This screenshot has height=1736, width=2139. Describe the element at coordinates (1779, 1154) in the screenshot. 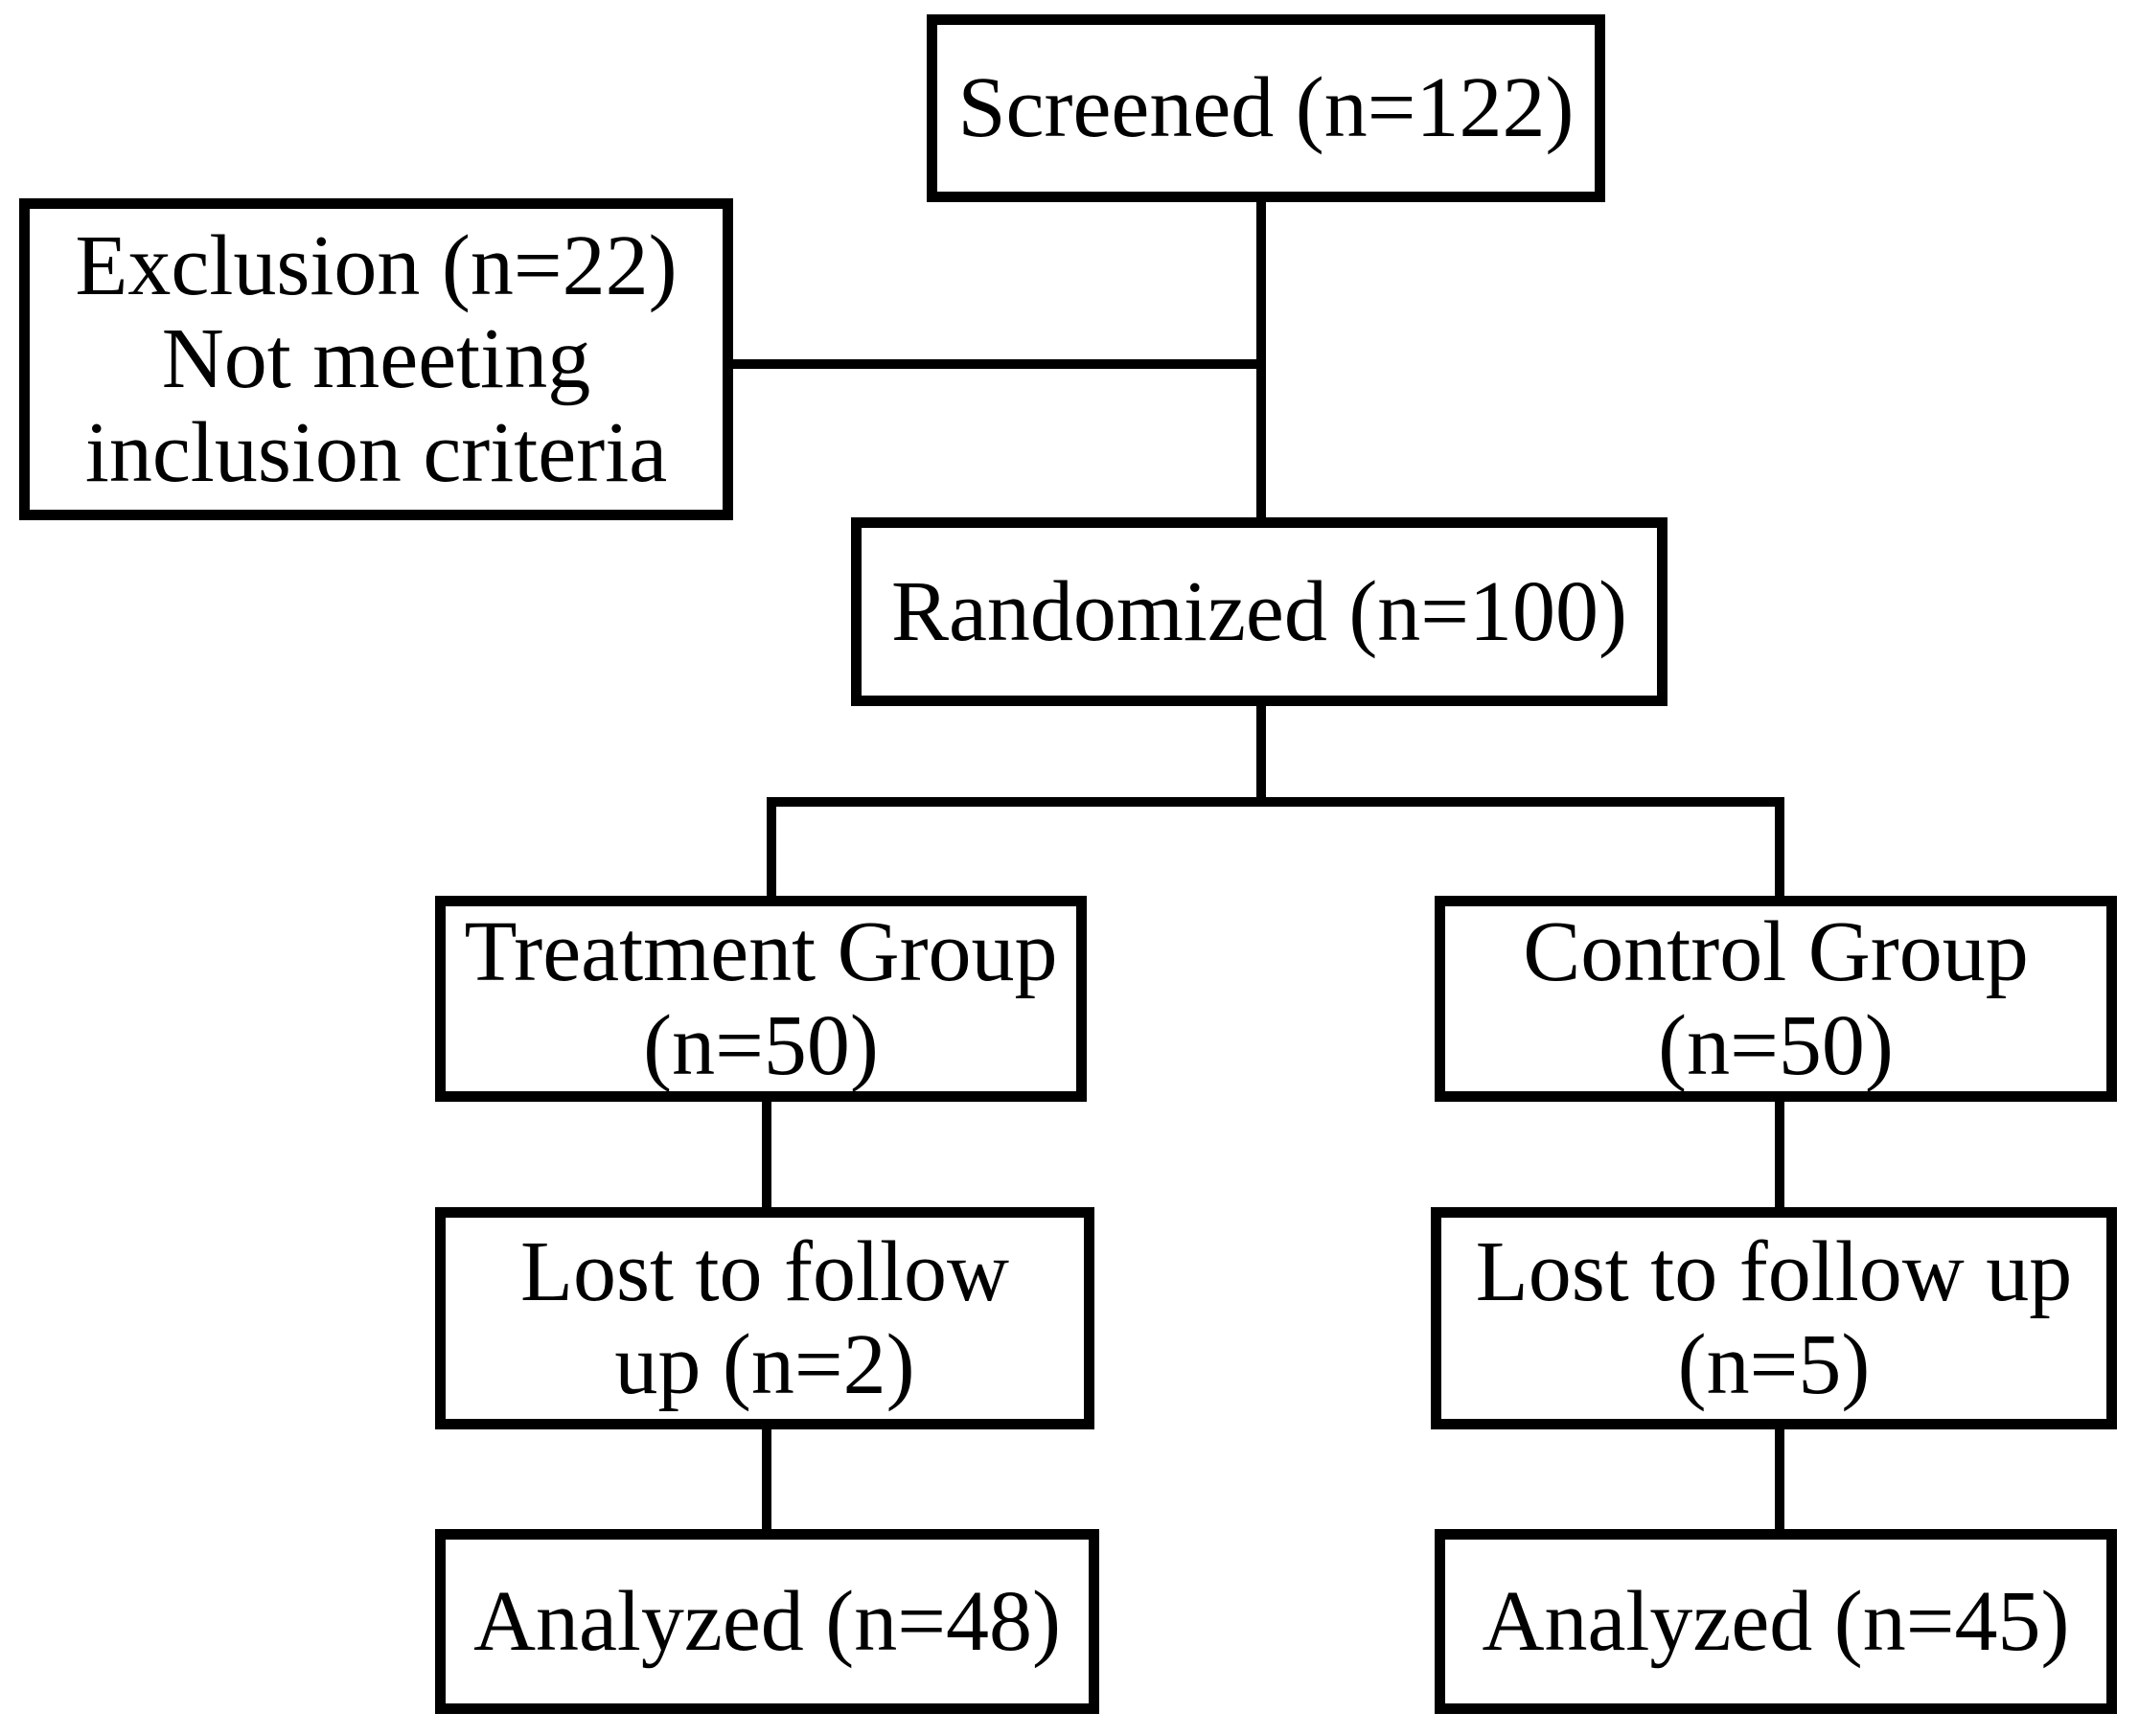

I see `connector-control-to-lost` at that location.